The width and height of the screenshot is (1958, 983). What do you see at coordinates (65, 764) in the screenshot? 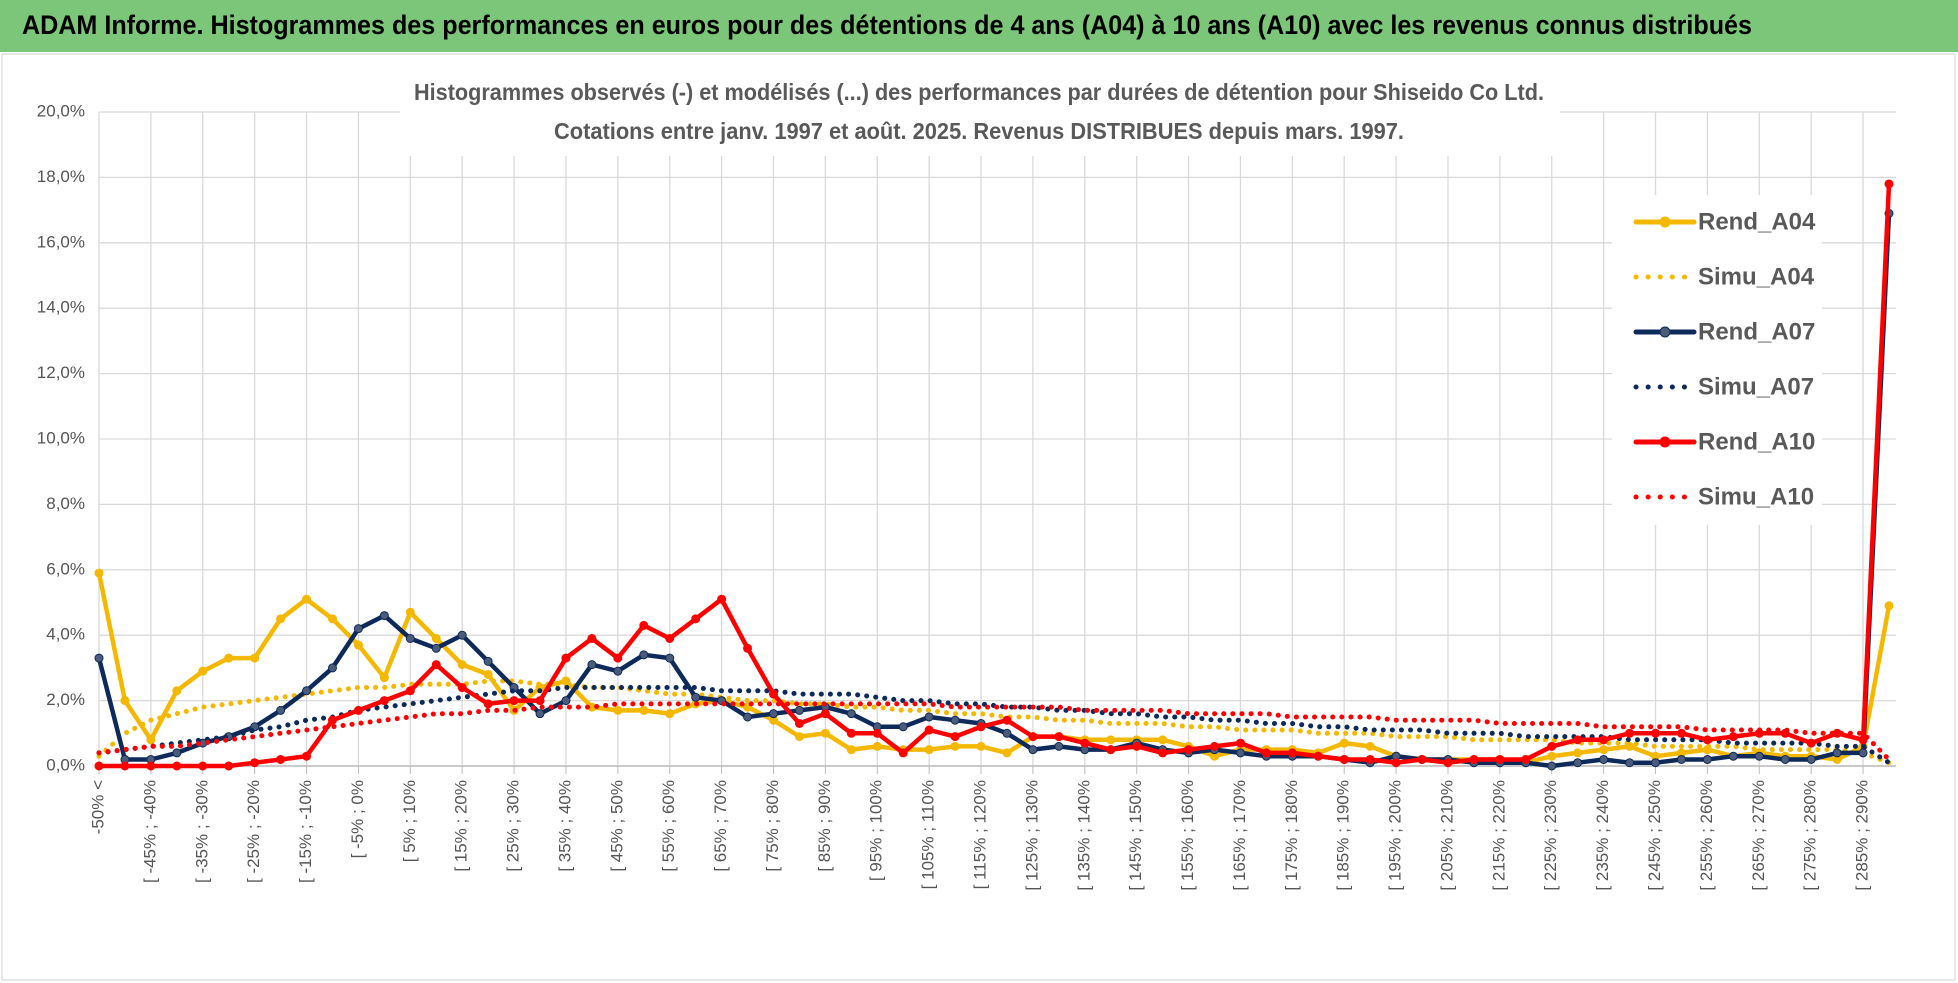
I see `y-tick-label: 0,0%` at bounding box center [65, 764].